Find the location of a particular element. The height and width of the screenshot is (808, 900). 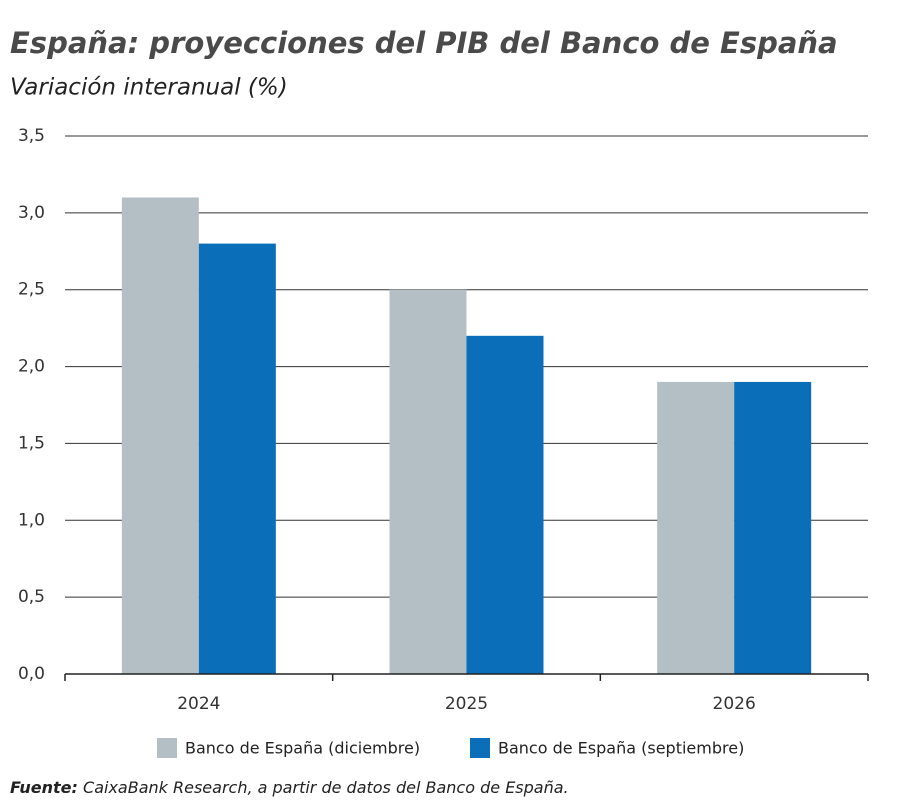

source-label: Fuente: is located at coordinates (44, 787).